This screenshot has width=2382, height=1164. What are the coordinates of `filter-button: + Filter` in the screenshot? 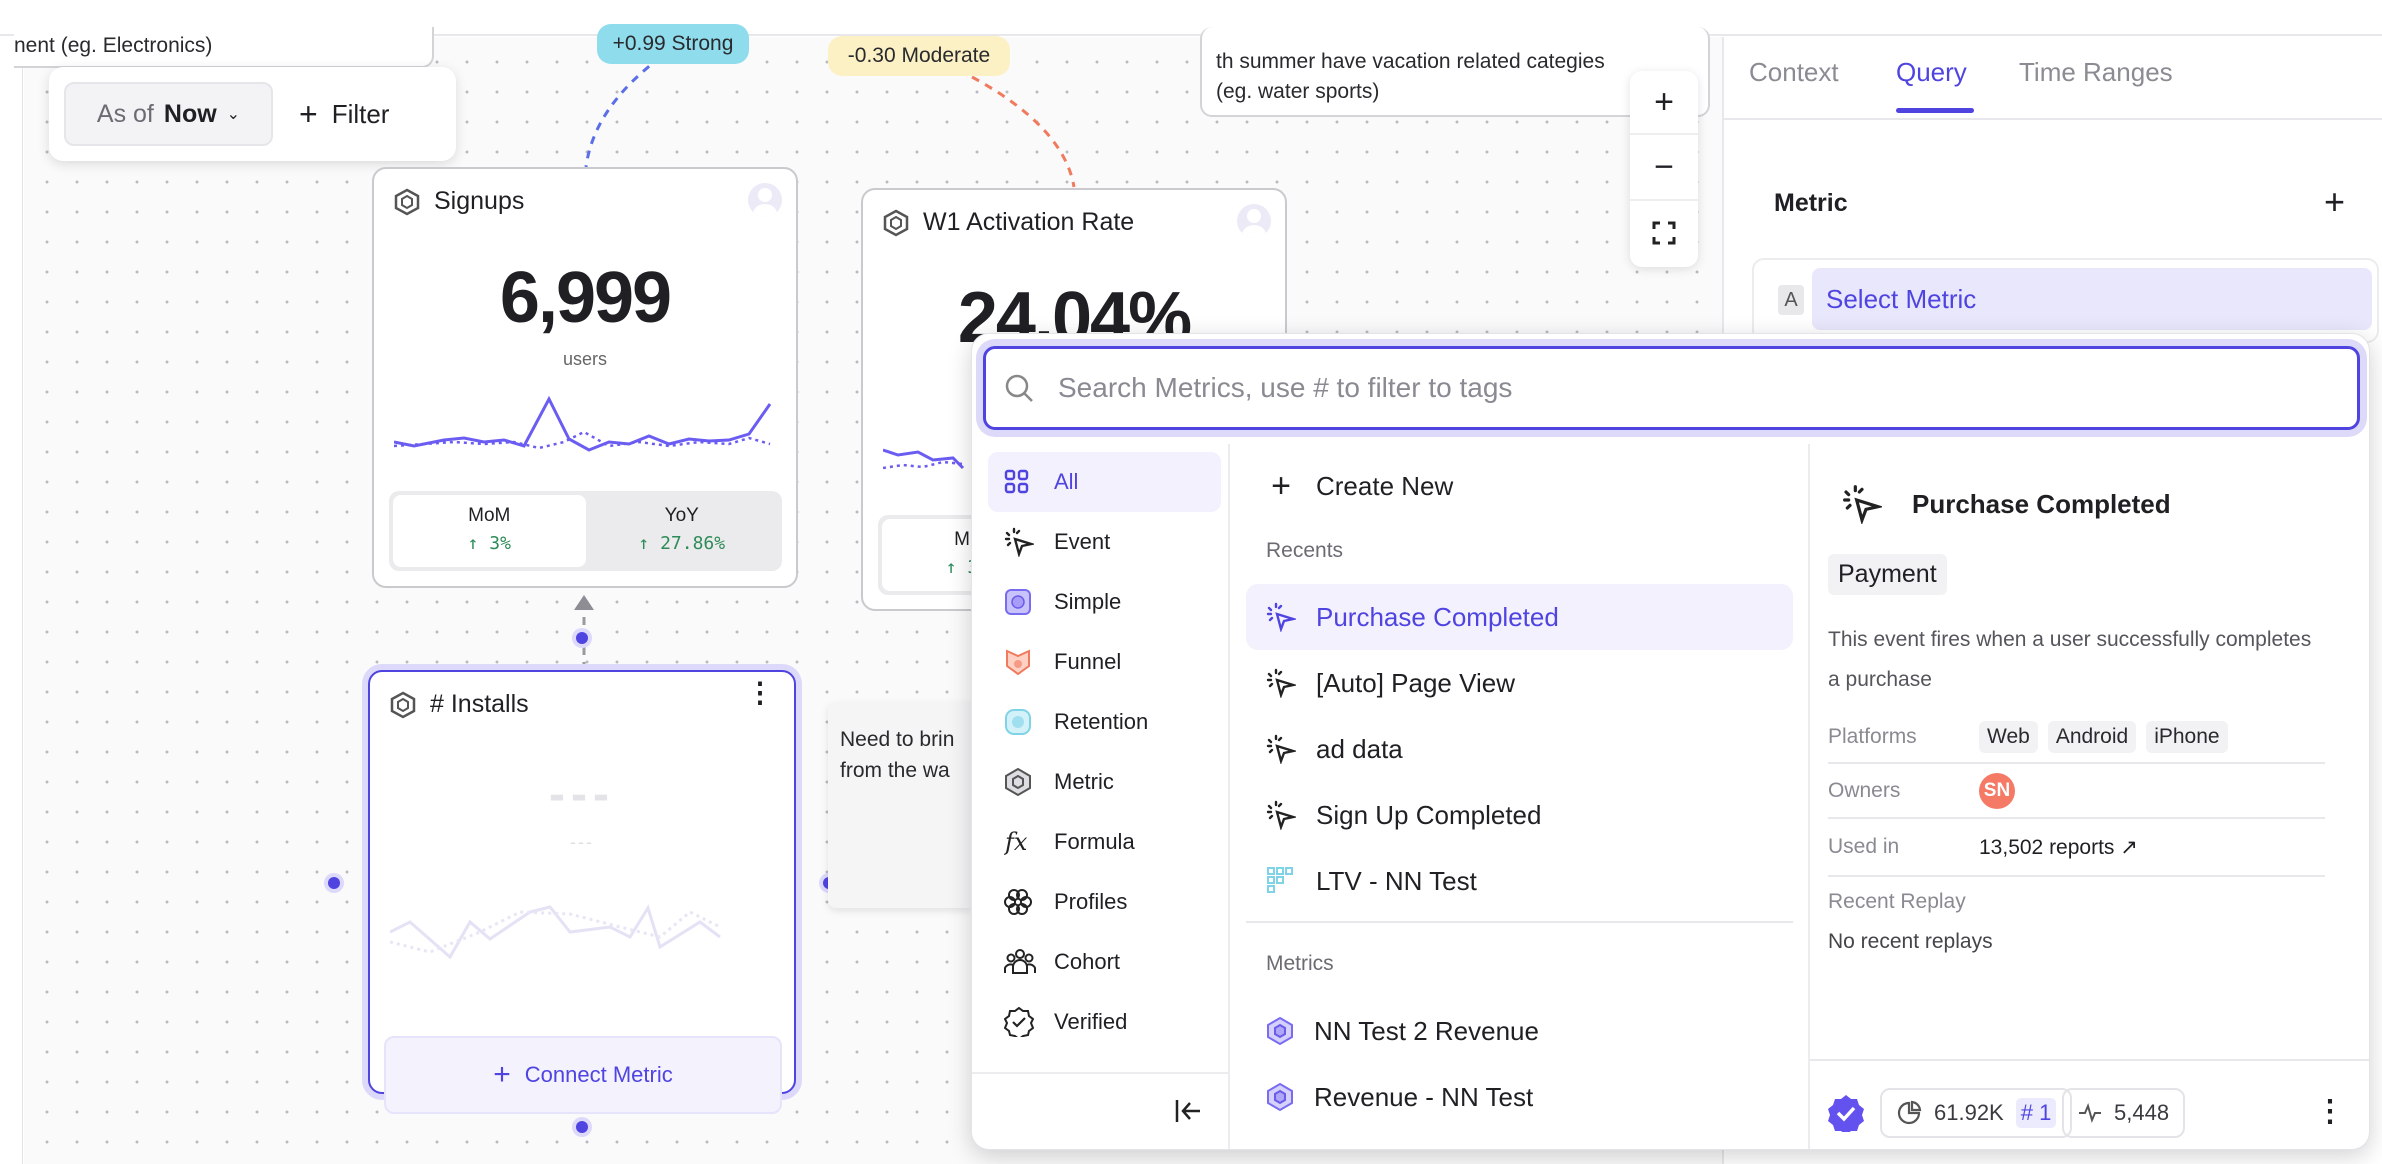 It's located at (344, 114).